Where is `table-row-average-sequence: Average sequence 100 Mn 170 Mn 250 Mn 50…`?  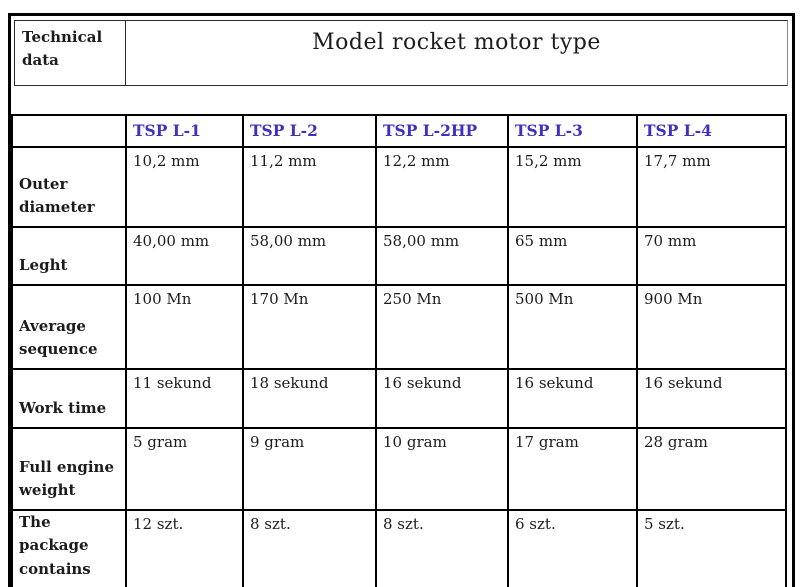 table-row-average-sequence: Average sequence 100 Mn 170 Mn 250 Mn 50… is located at coordinates (399, 327).